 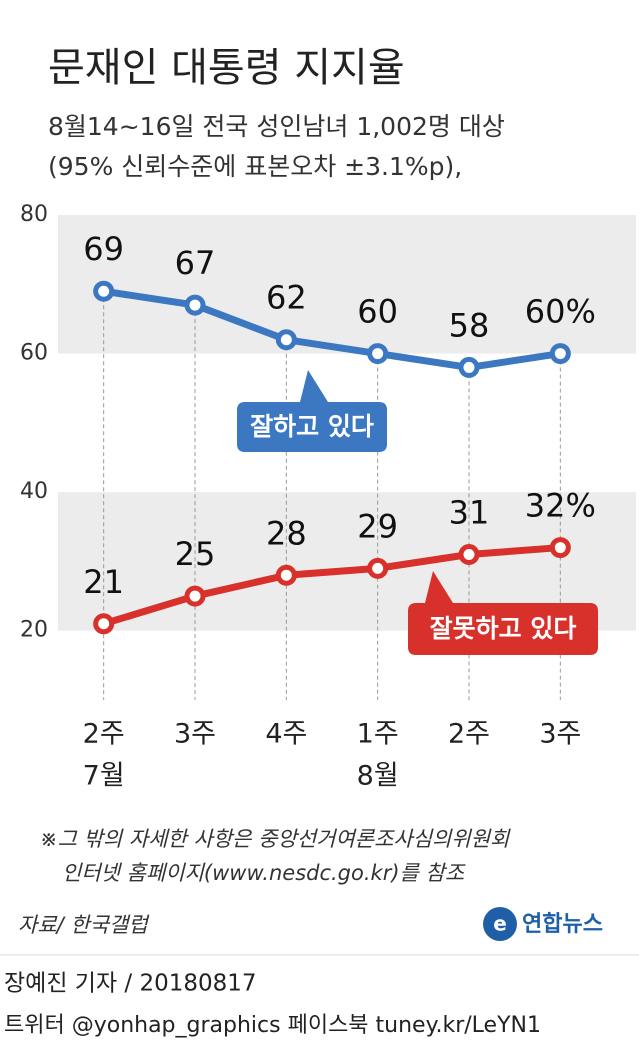 What do you see at coordinates (34, 630) in the screenshot?
I see `y-tick-label: 20` at bounding box center [34, 630].